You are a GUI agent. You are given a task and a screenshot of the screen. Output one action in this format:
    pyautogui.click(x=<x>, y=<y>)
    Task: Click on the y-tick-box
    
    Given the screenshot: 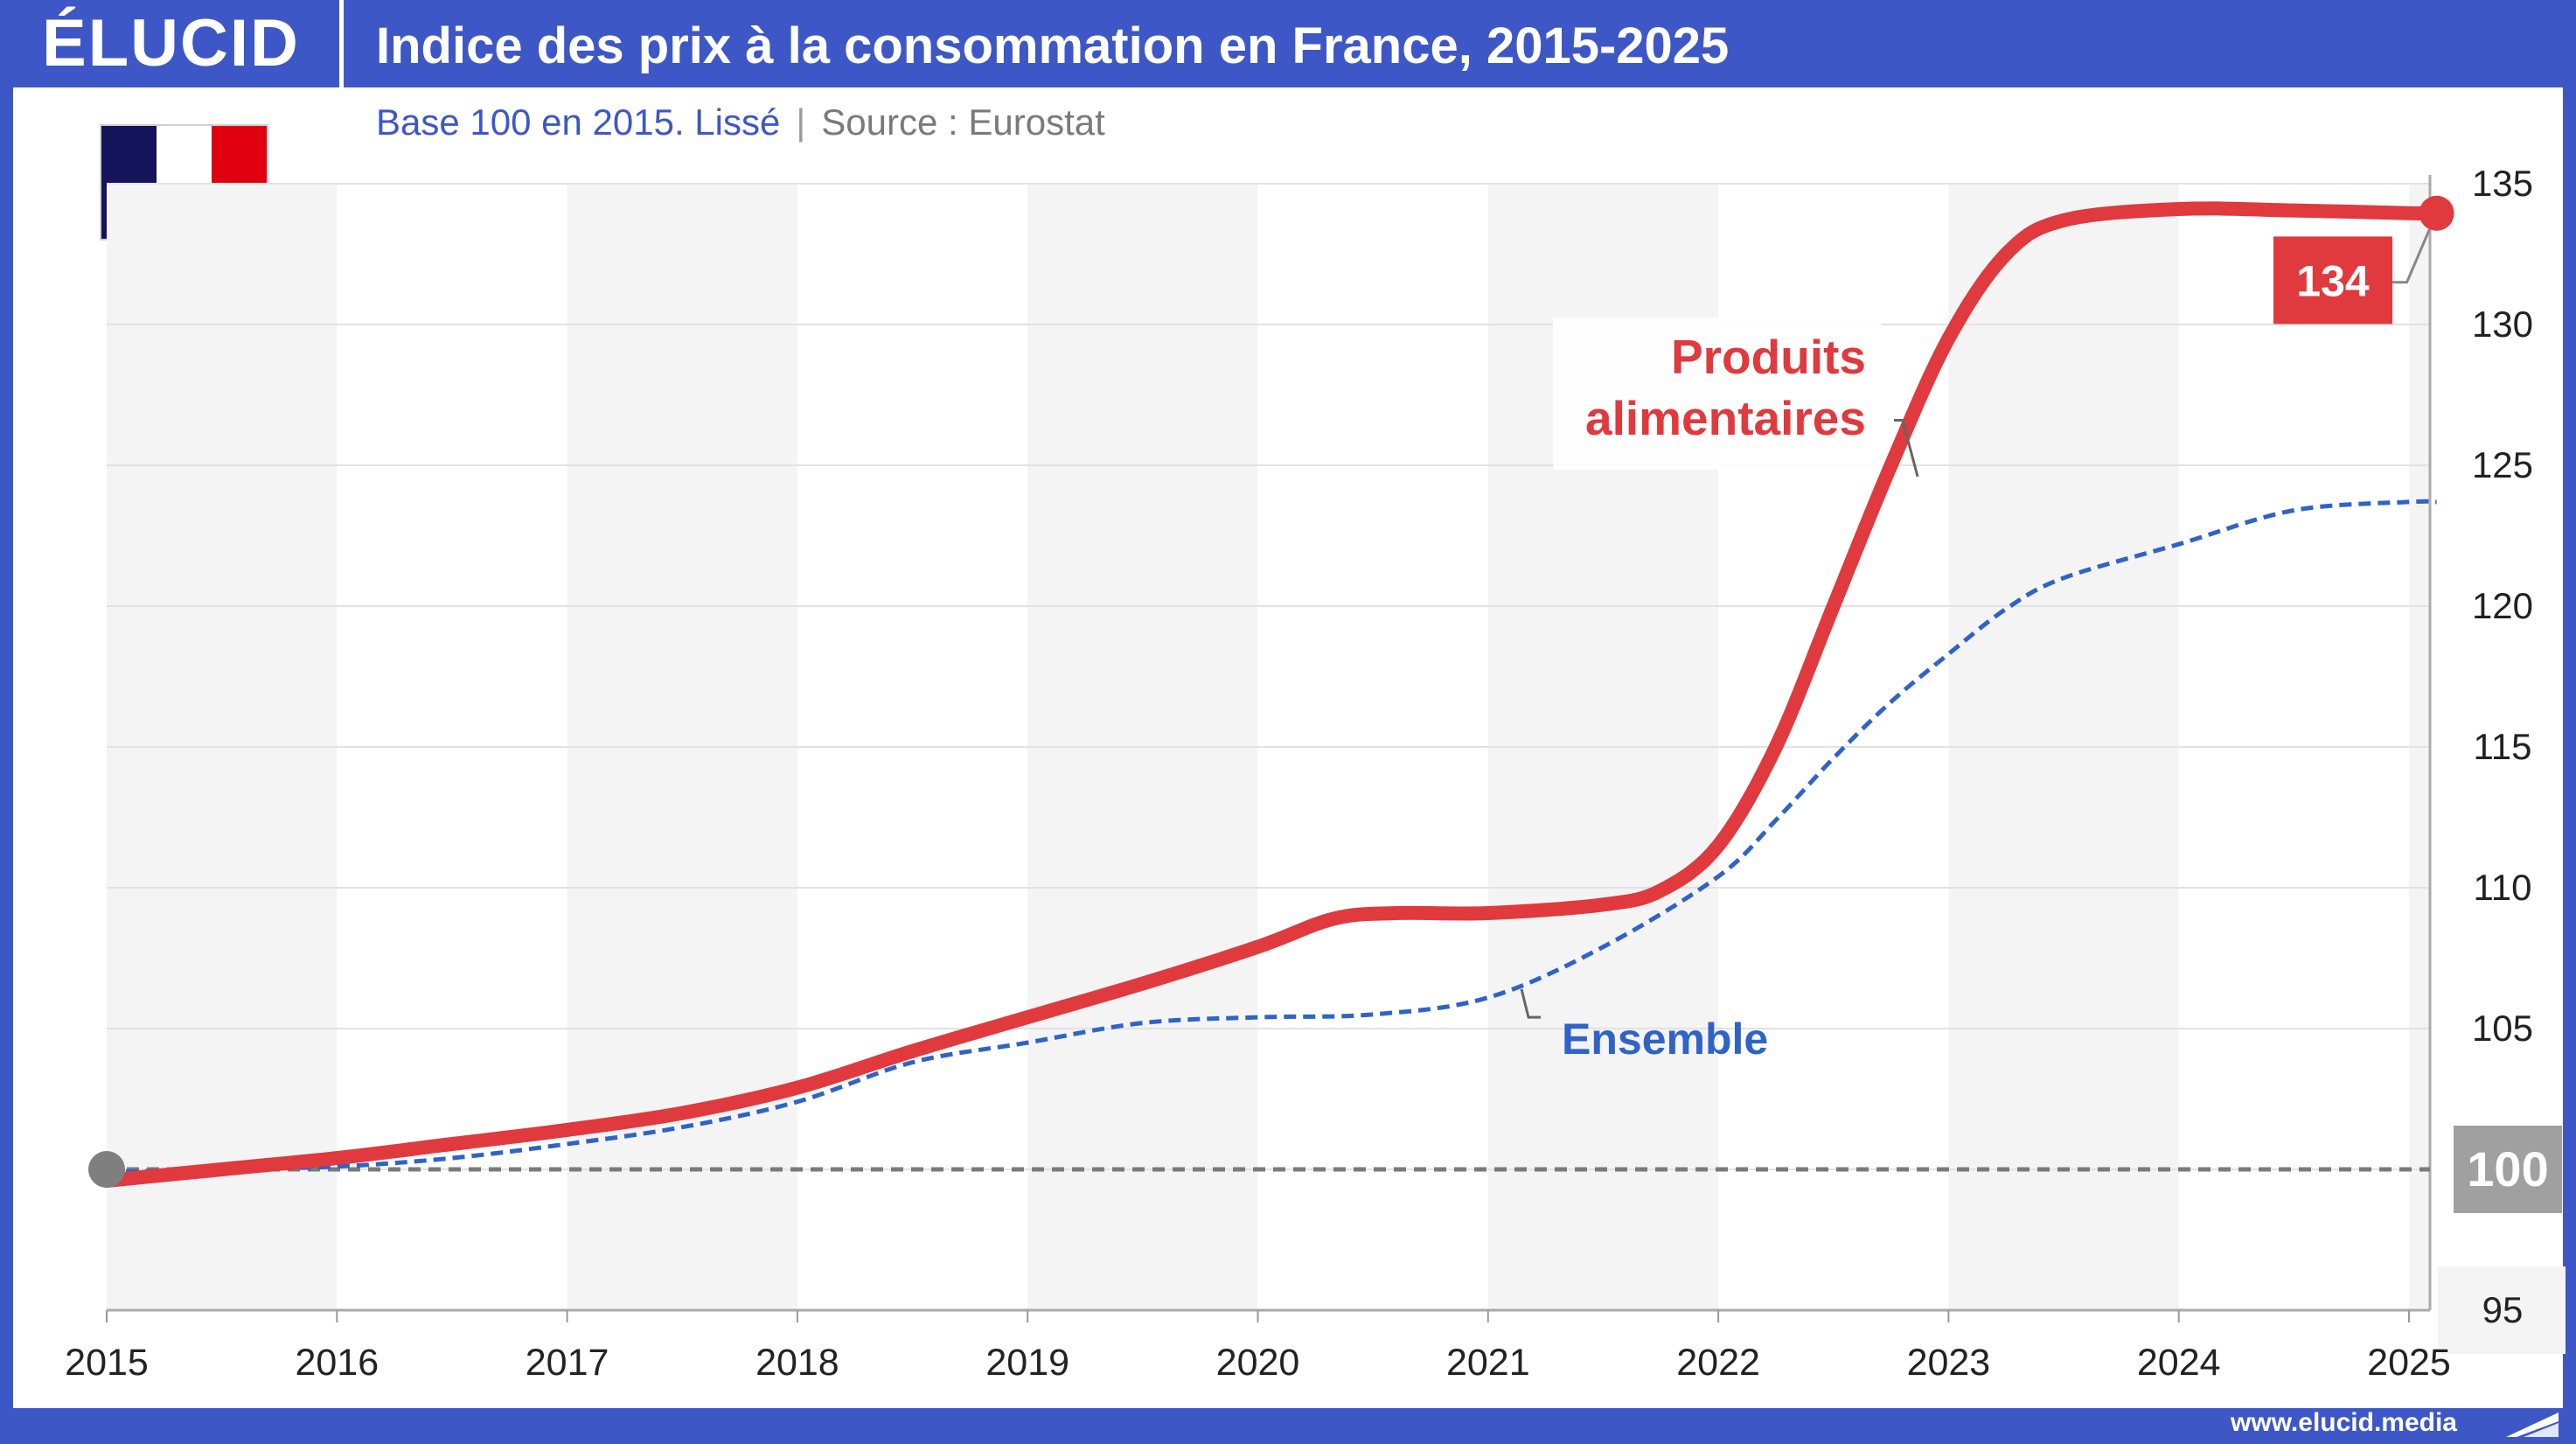 What is the action you would take?
    pyautogui.click(x=2502, y=1310)
    